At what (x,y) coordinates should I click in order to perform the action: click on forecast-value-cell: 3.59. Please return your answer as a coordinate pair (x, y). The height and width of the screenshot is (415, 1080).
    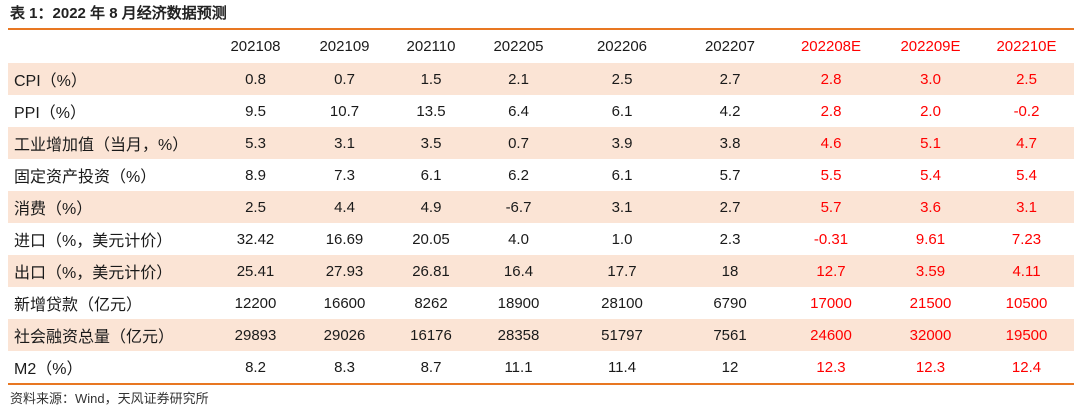
    Looking at the image, I should click on (930, 271).